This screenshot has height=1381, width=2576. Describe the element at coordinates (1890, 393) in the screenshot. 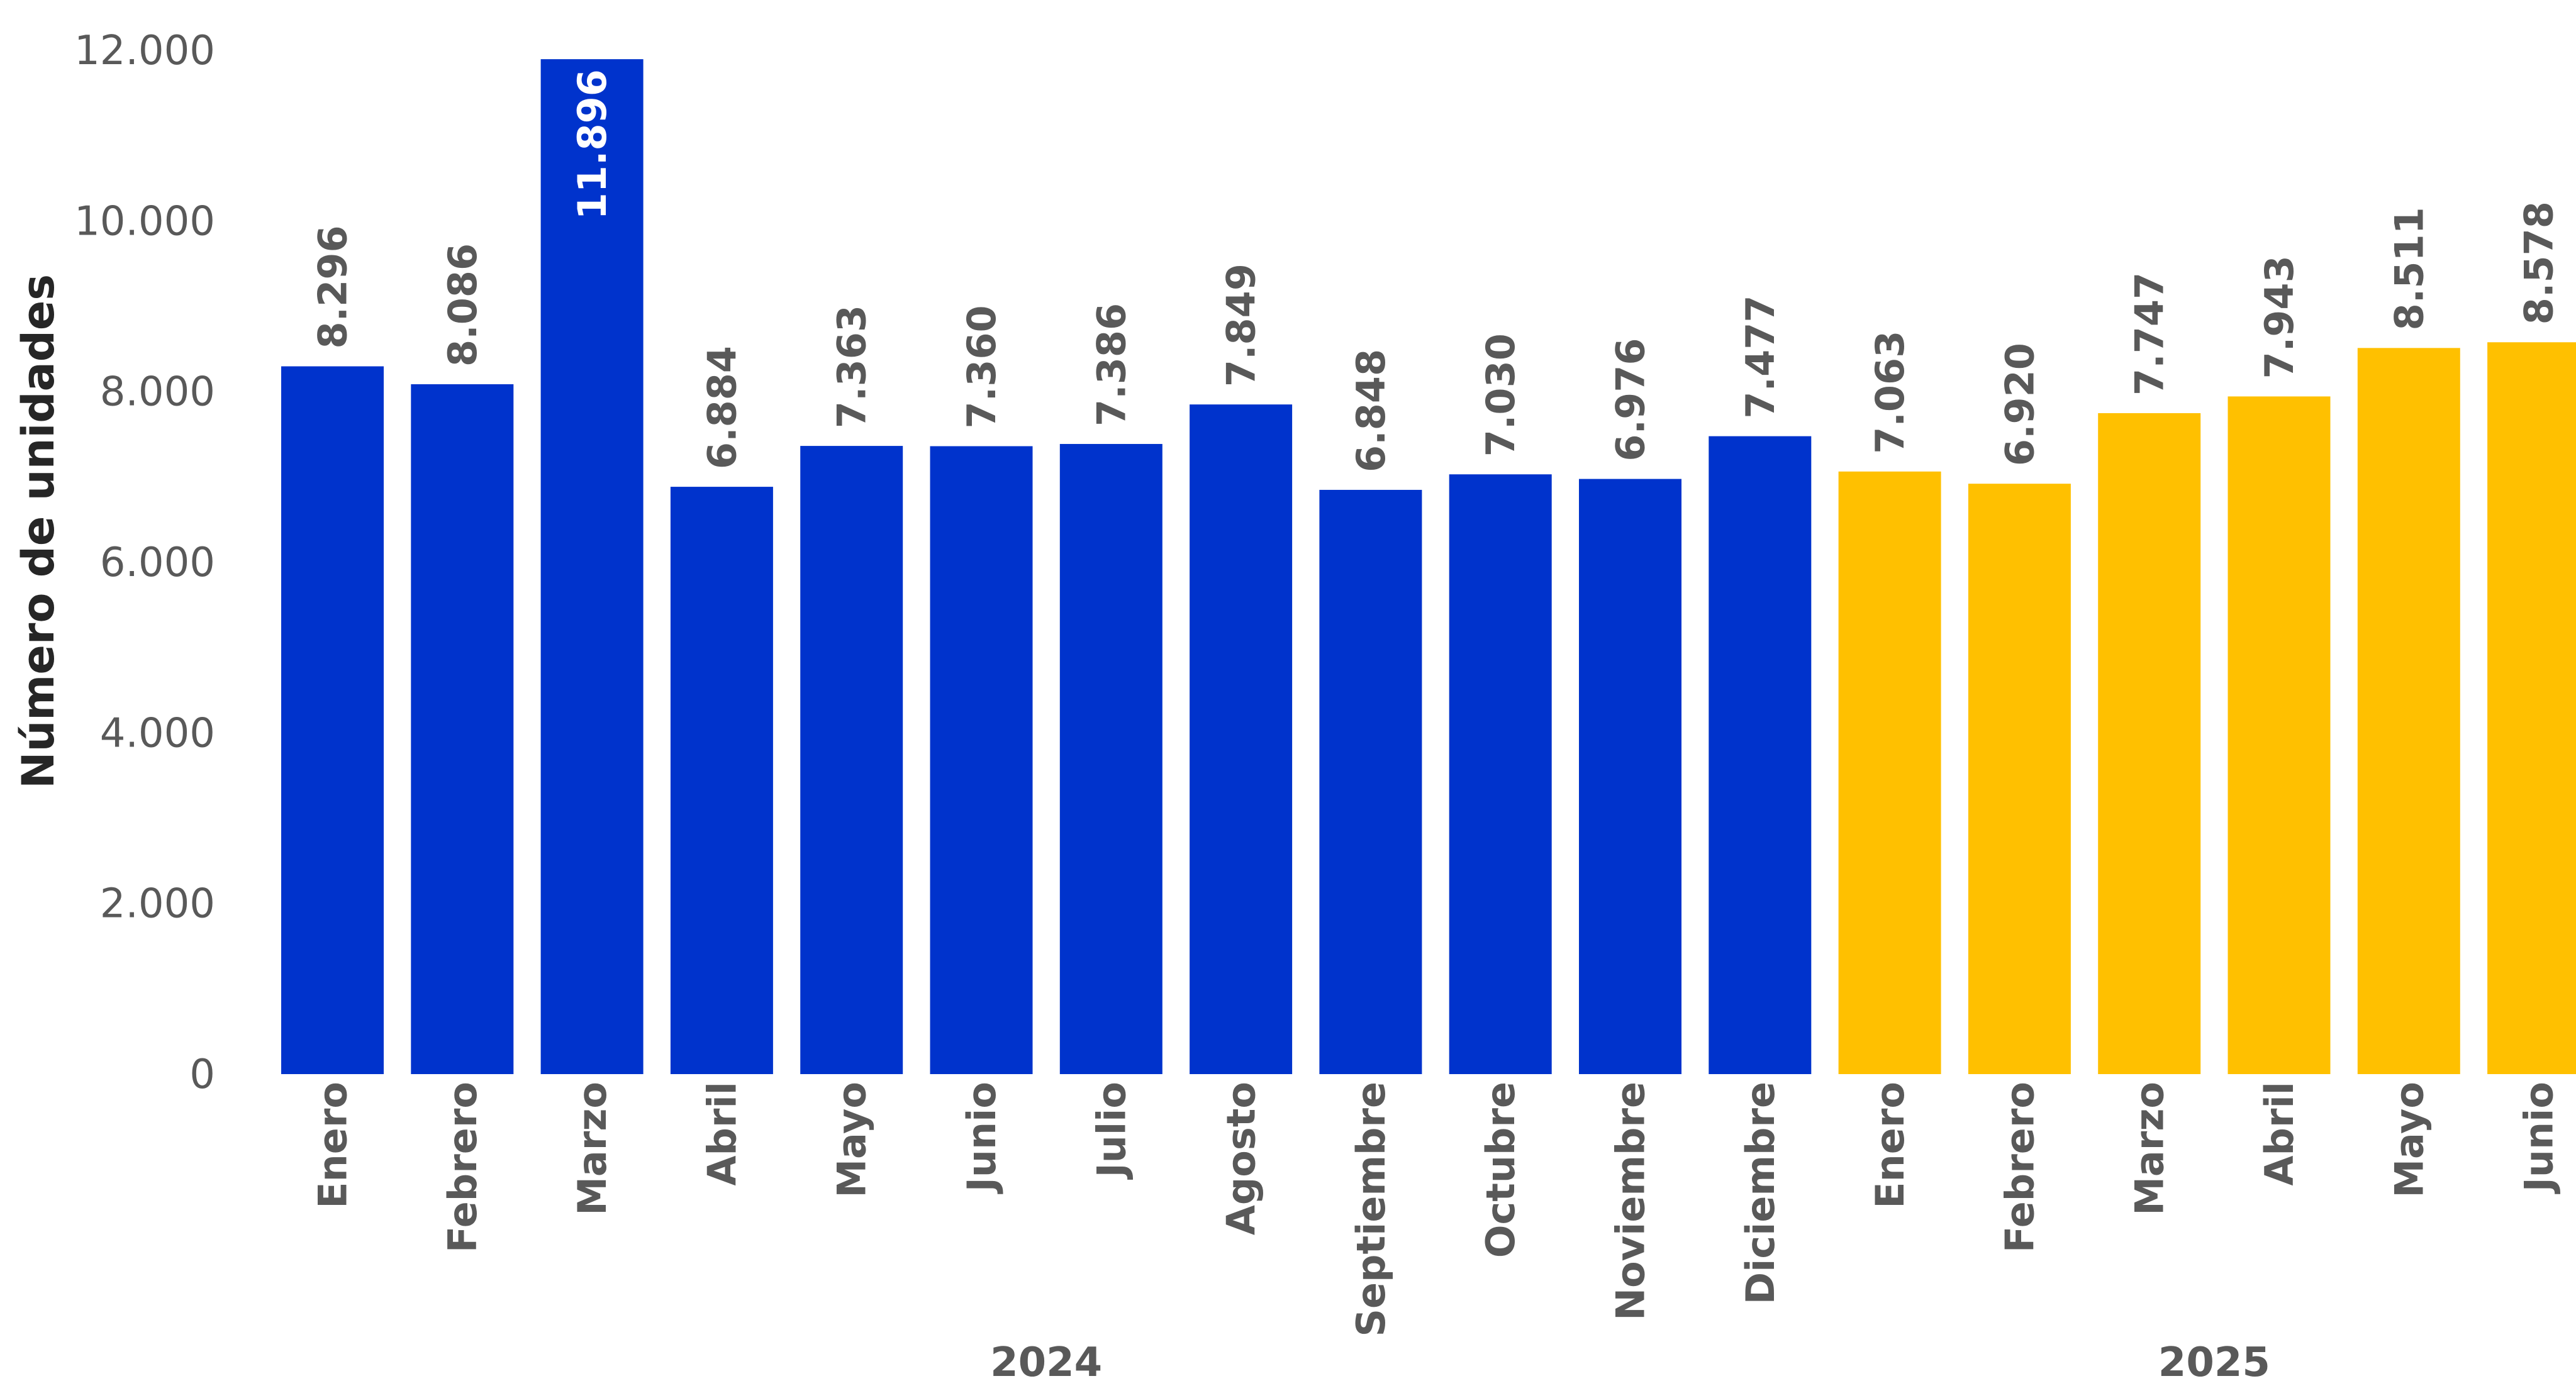

I see `data-label: 7.063` at that location.